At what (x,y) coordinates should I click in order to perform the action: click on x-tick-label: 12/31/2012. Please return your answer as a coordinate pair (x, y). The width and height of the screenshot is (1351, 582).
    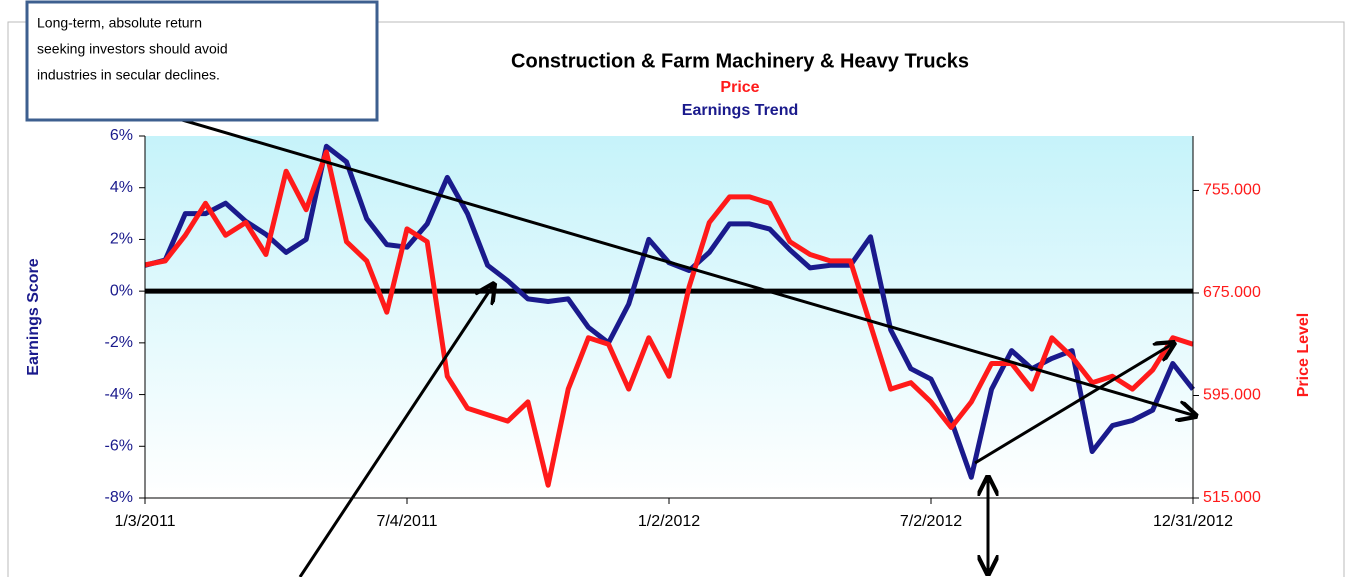
    Looking at the image, I should click on (1193, 521).